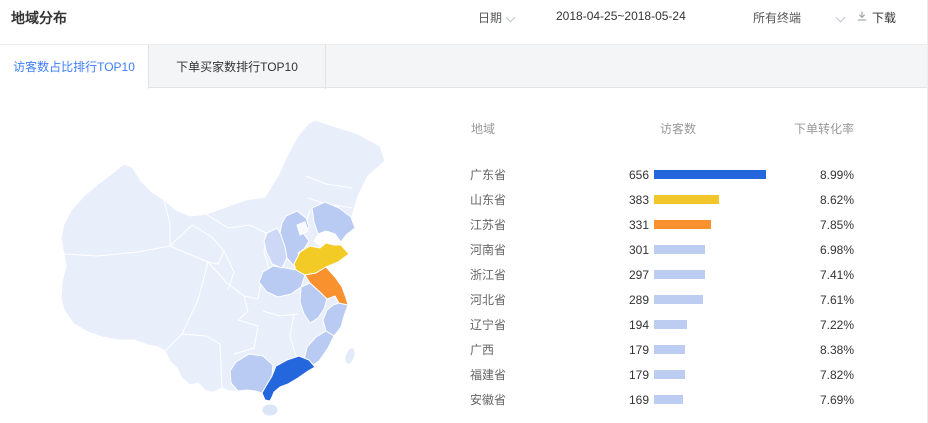  Describe the element at coordinates (638, 224) in the screenshot. I see `visitor-count: 331` at that location.